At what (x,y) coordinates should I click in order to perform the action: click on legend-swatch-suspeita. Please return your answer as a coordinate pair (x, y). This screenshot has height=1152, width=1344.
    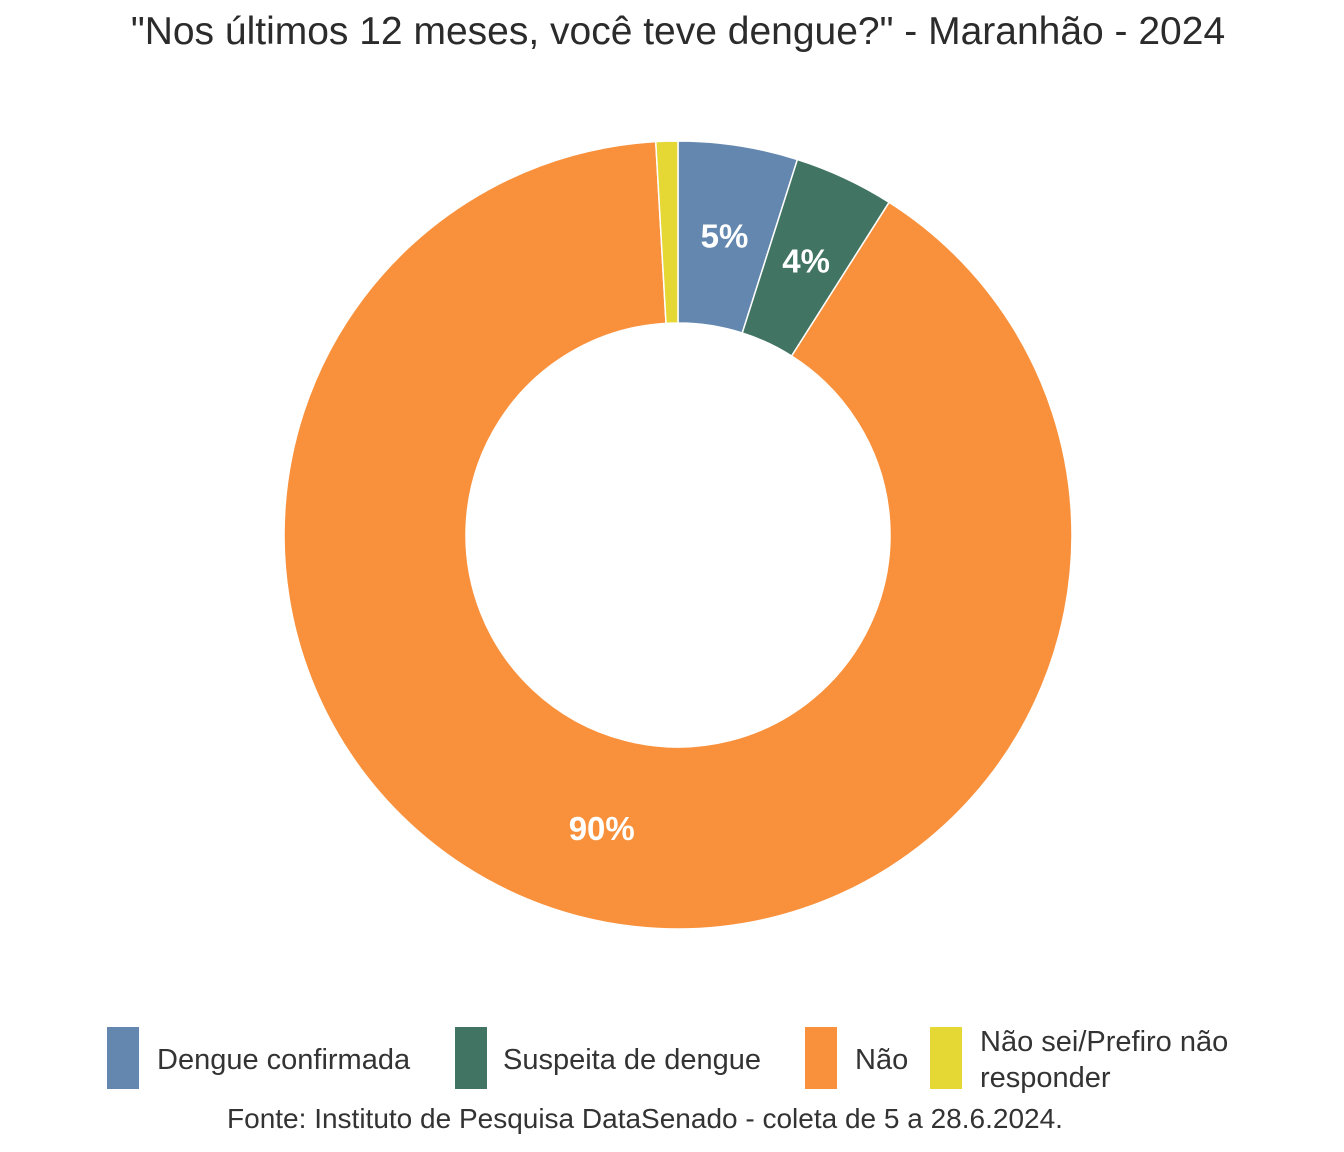
    Looking at the image, I should click on (471, 1058).